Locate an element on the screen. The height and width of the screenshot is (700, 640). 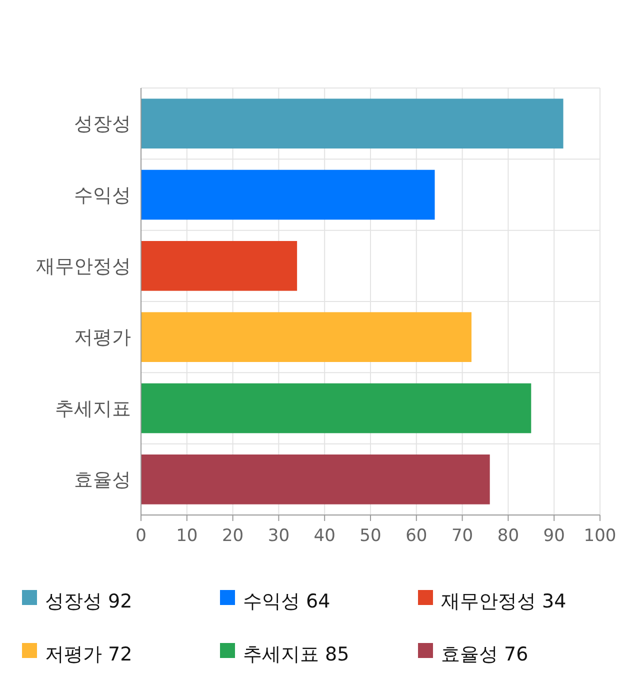
x-tick-label: 0 is located at coordinates (141, 536).